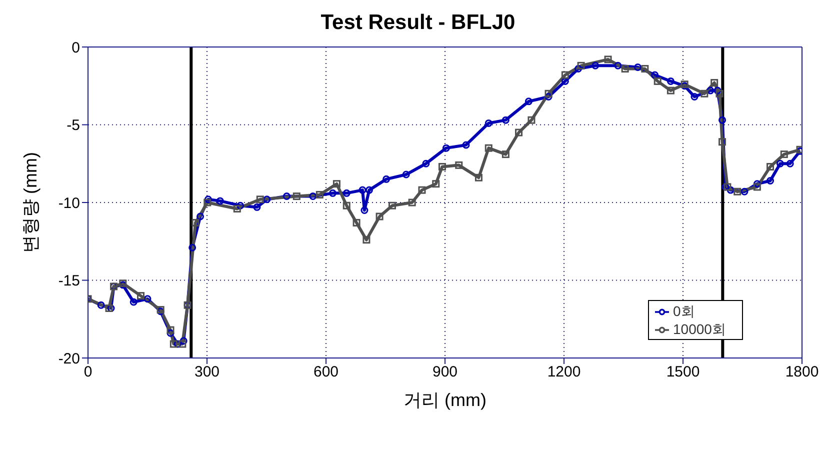 The image size is (840, 468). What do you see at coordinates (418, 23) in the screenshot?
I see `chart-title: Test Result - BFLJ0` at bounding box center [418, 23].